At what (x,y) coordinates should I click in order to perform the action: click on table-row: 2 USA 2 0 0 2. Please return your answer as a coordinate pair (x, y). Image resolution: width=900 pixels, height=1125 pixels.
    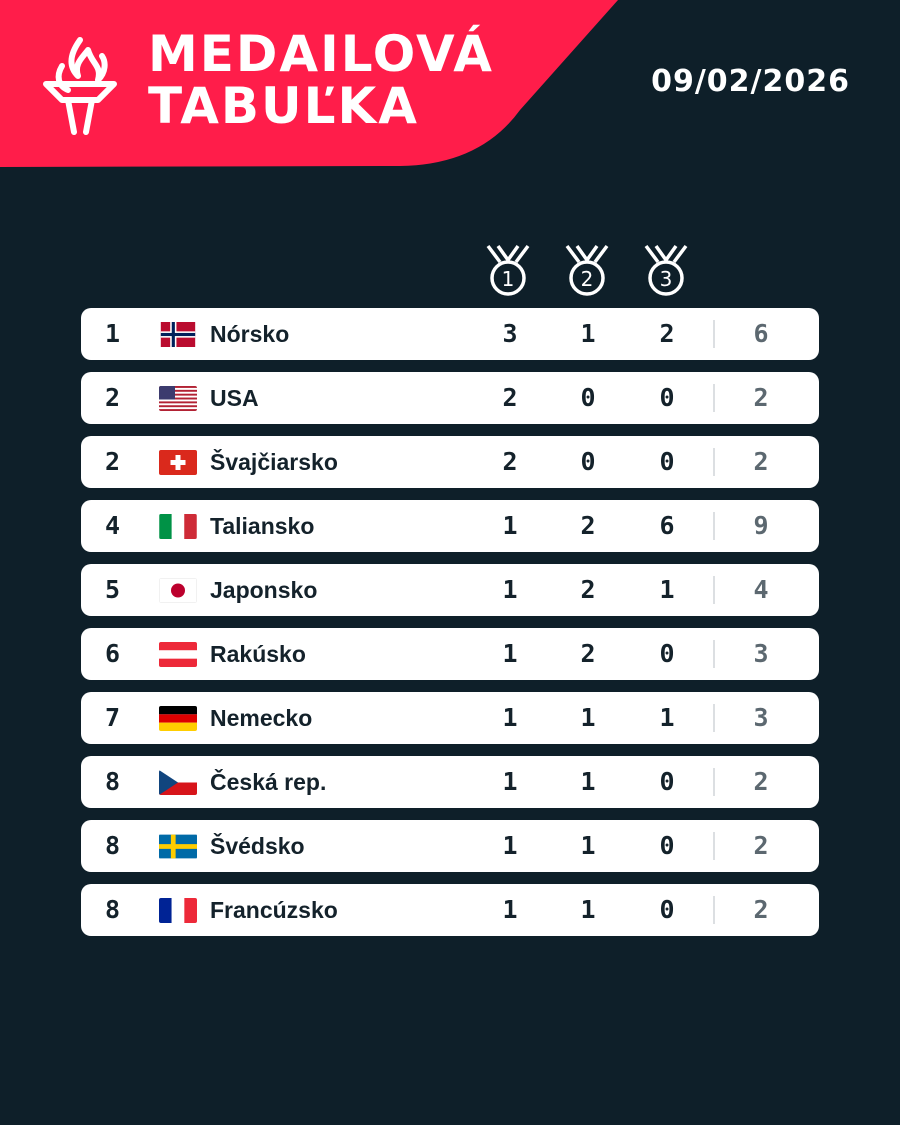
    Looking at the image, I should click on (450, 398).